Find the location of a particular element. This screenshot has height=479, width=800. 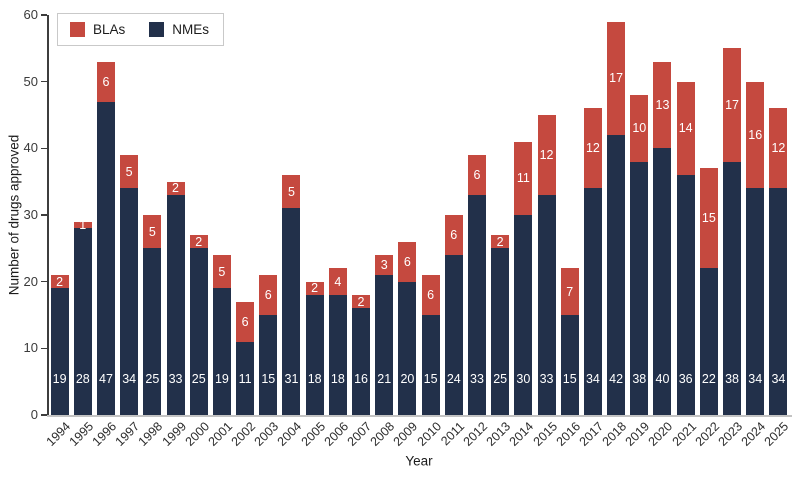

nmes-value-label: 42 is located at coordinates (616, 379).